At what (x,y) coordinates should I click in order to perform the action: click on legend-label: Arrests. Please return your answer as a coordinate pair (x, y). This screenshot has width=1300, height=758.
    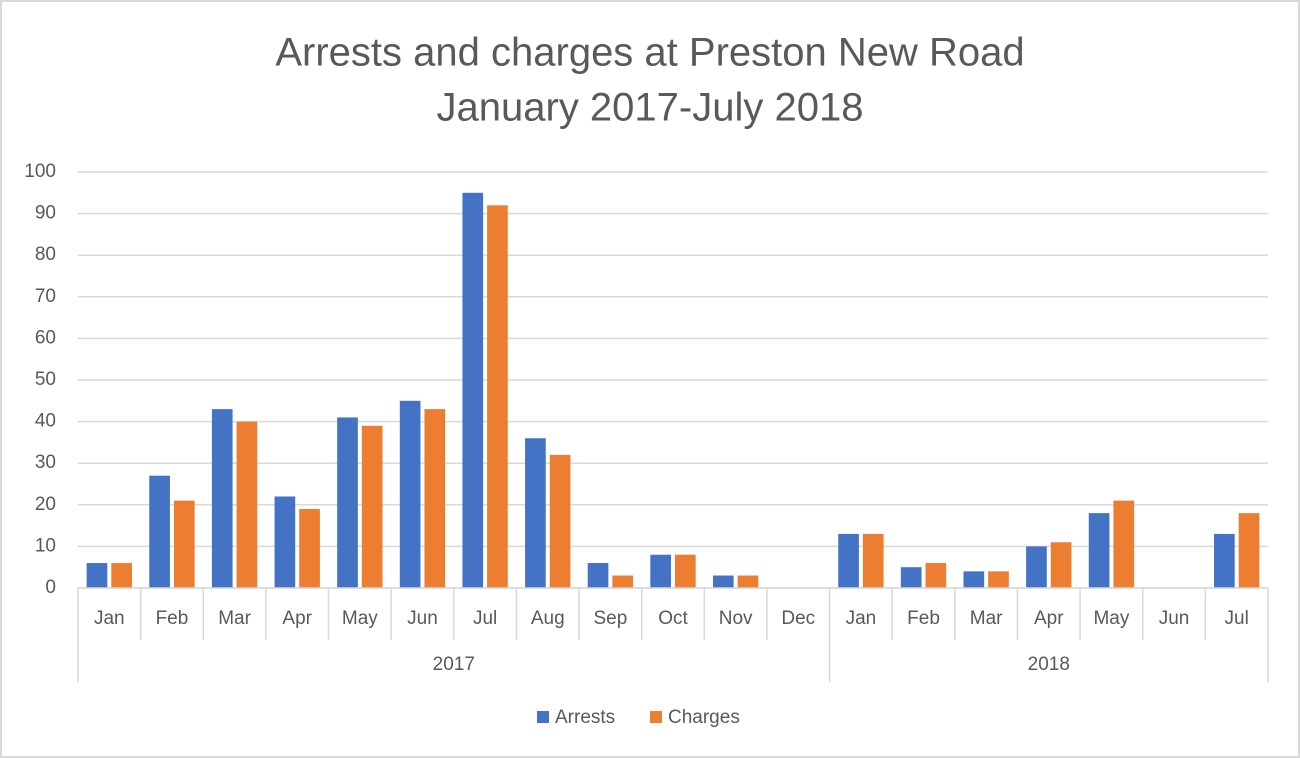
    Looking at the image, I should click on (585, 717).